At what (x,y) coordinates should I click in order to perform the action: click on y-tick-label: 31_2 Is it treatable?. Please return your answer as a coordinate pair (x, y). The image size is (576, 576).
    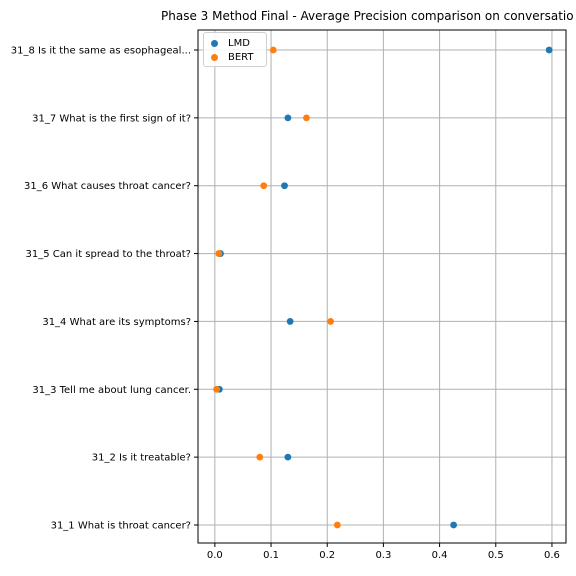
    Looking at the image, I should click on (141, 458).